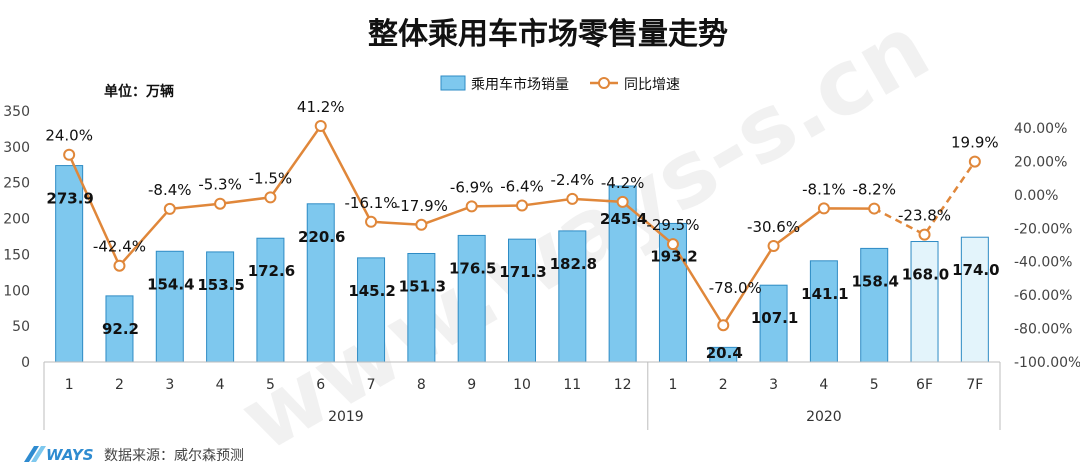 The image size is (1080, 474). Describe the element at coordinates (1040, 162) in the screenshot. I see `right-tick-label: 20.00%` at that location.